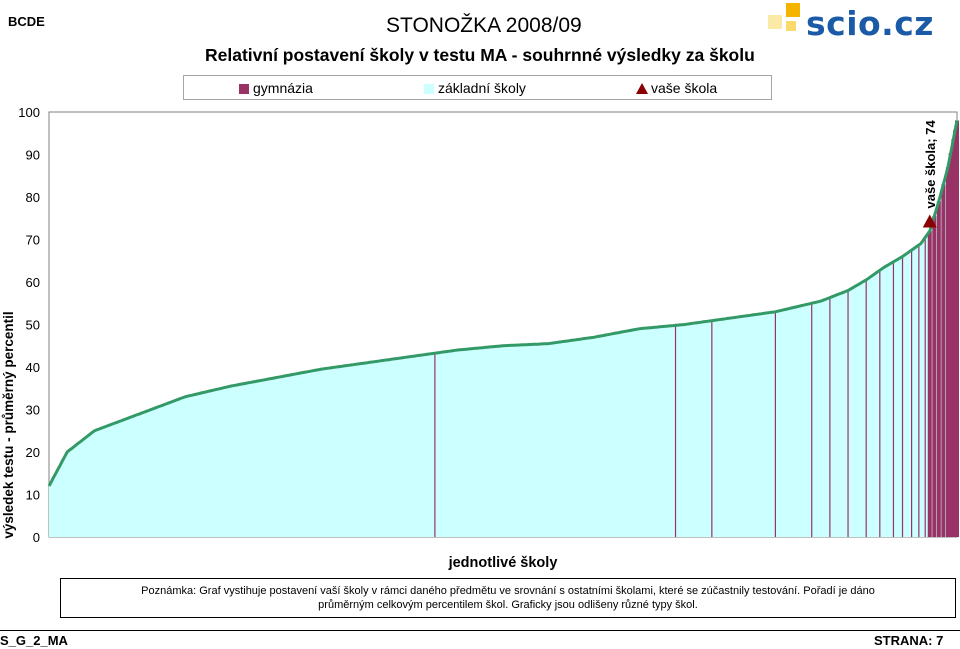 This screenshot has width=960, height=649. I want to click on header-left-label: BCDE, so click(26, 21).